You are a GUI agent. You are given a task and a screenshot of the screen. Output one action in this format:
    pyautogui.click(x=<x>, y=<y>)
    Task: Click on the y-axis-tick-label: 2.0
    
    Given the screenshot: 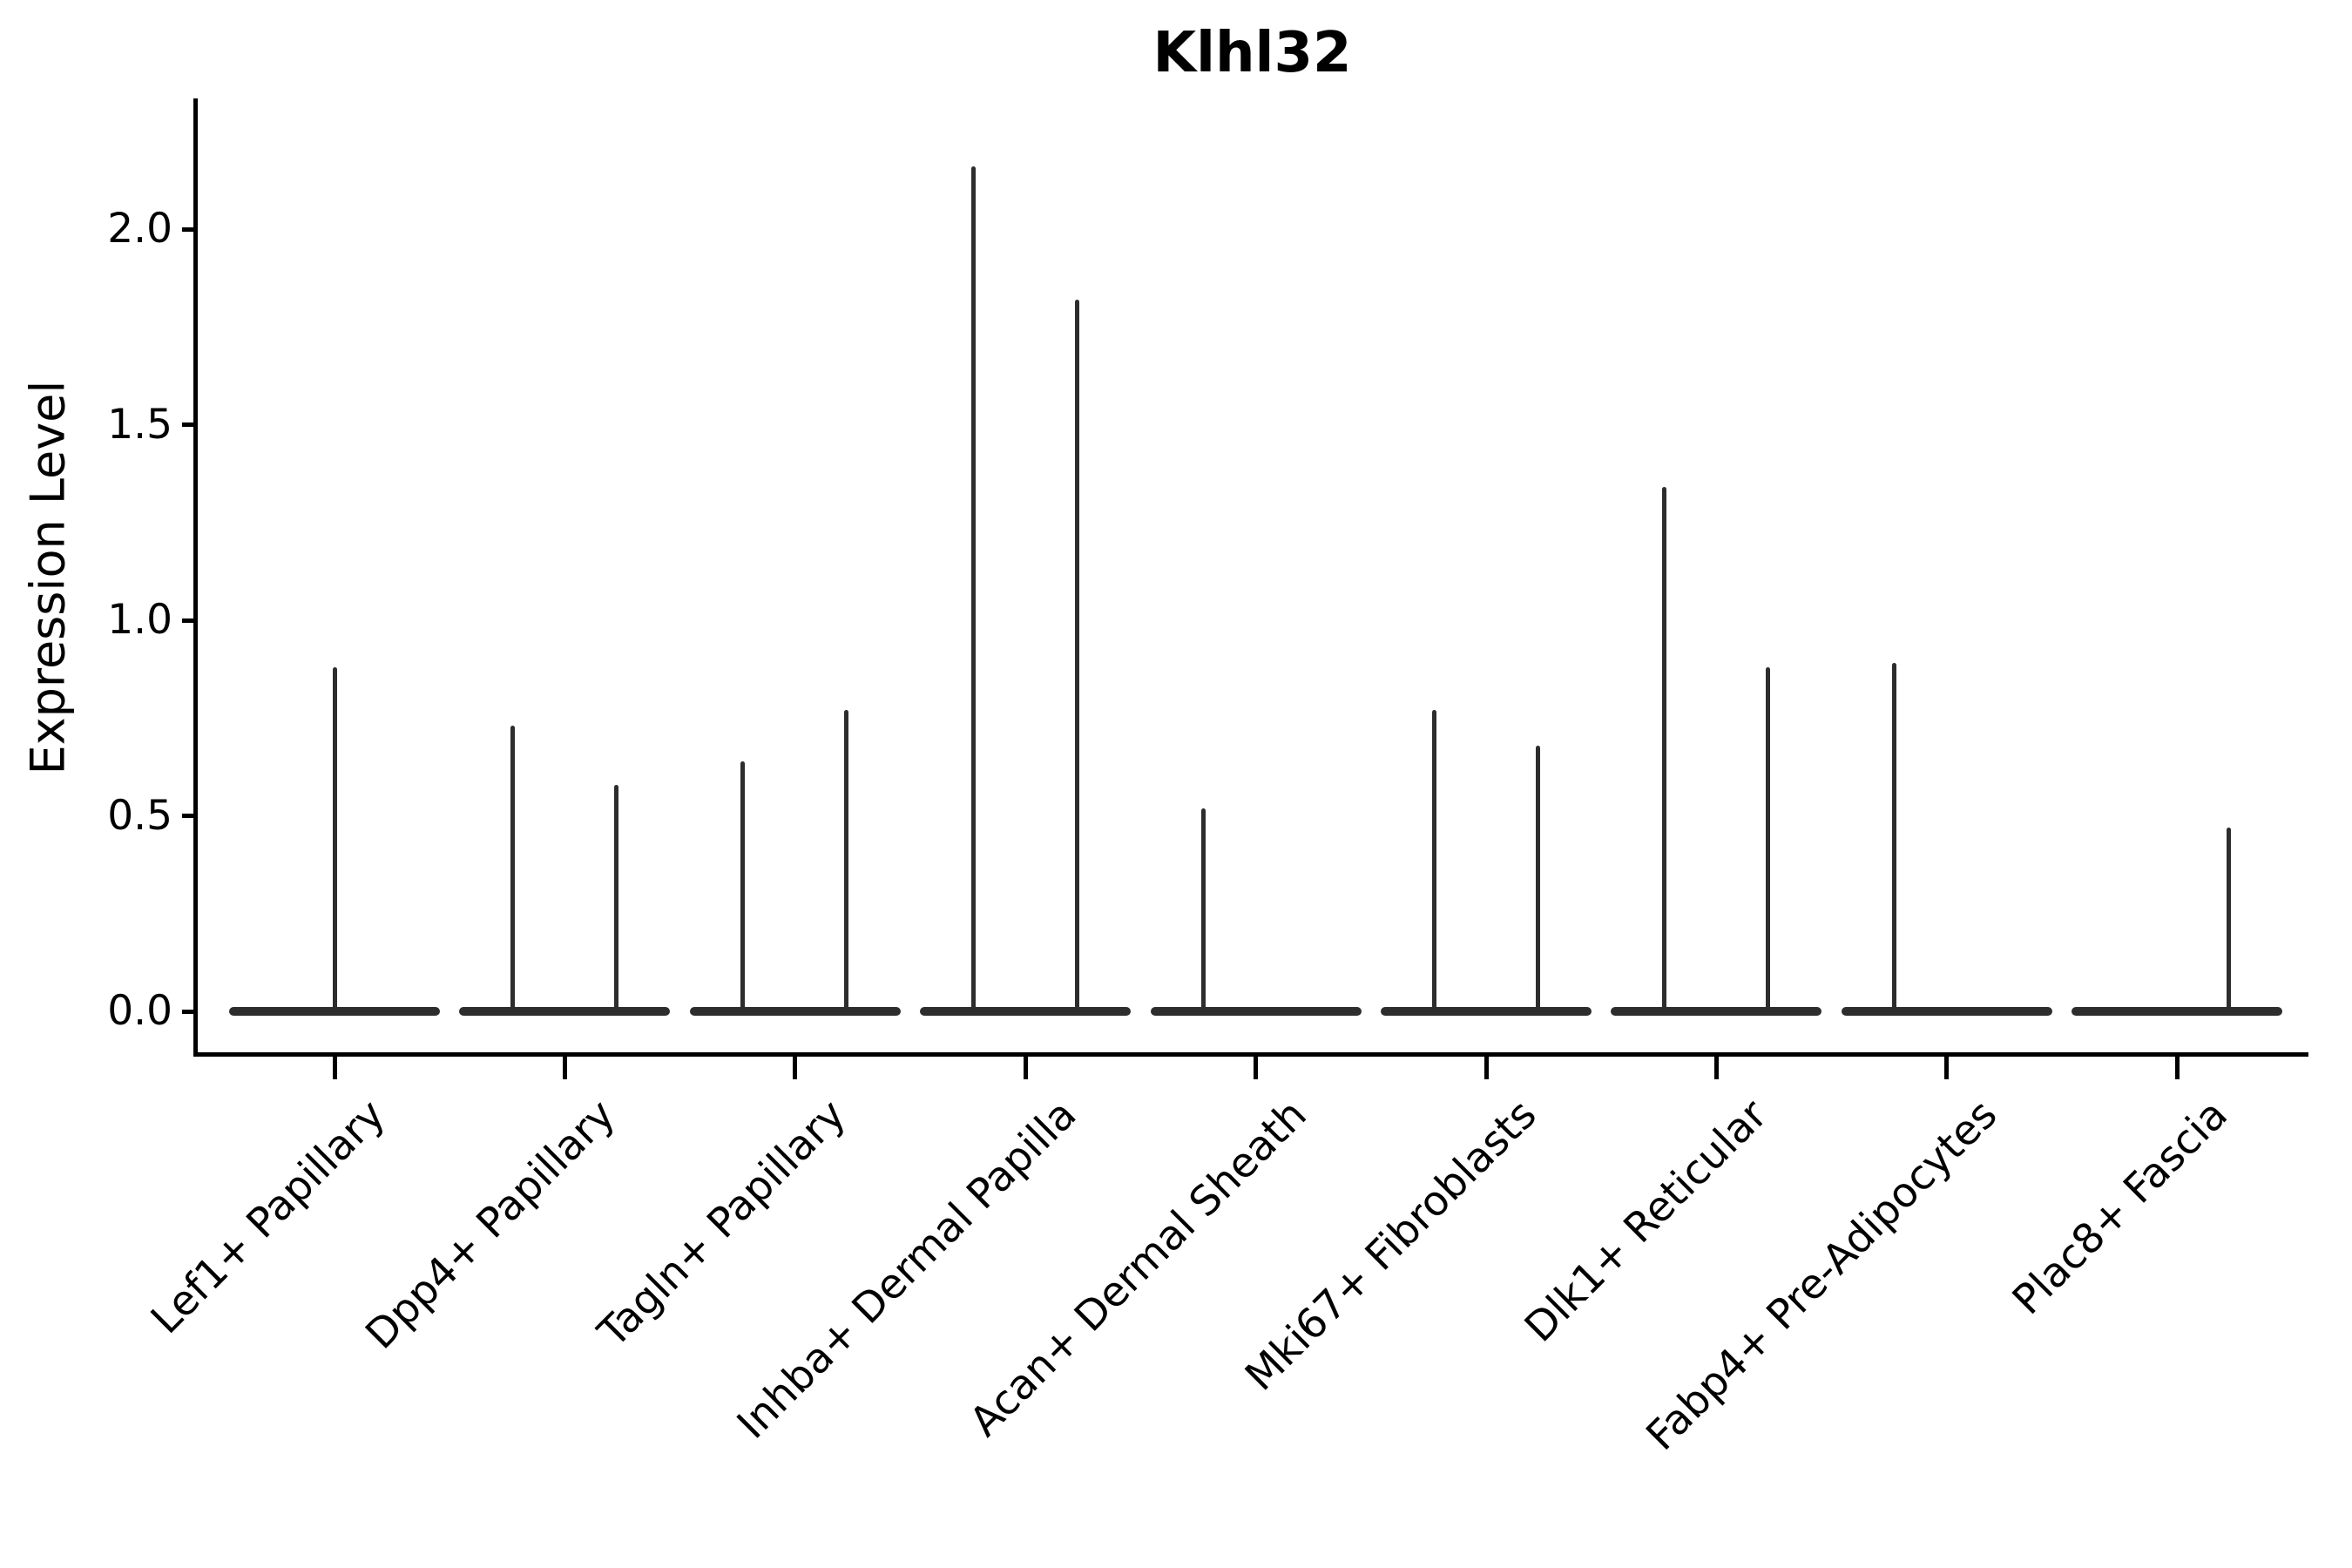 What is the action you would take?
    pyautogui.click(x=139, y=229)
    